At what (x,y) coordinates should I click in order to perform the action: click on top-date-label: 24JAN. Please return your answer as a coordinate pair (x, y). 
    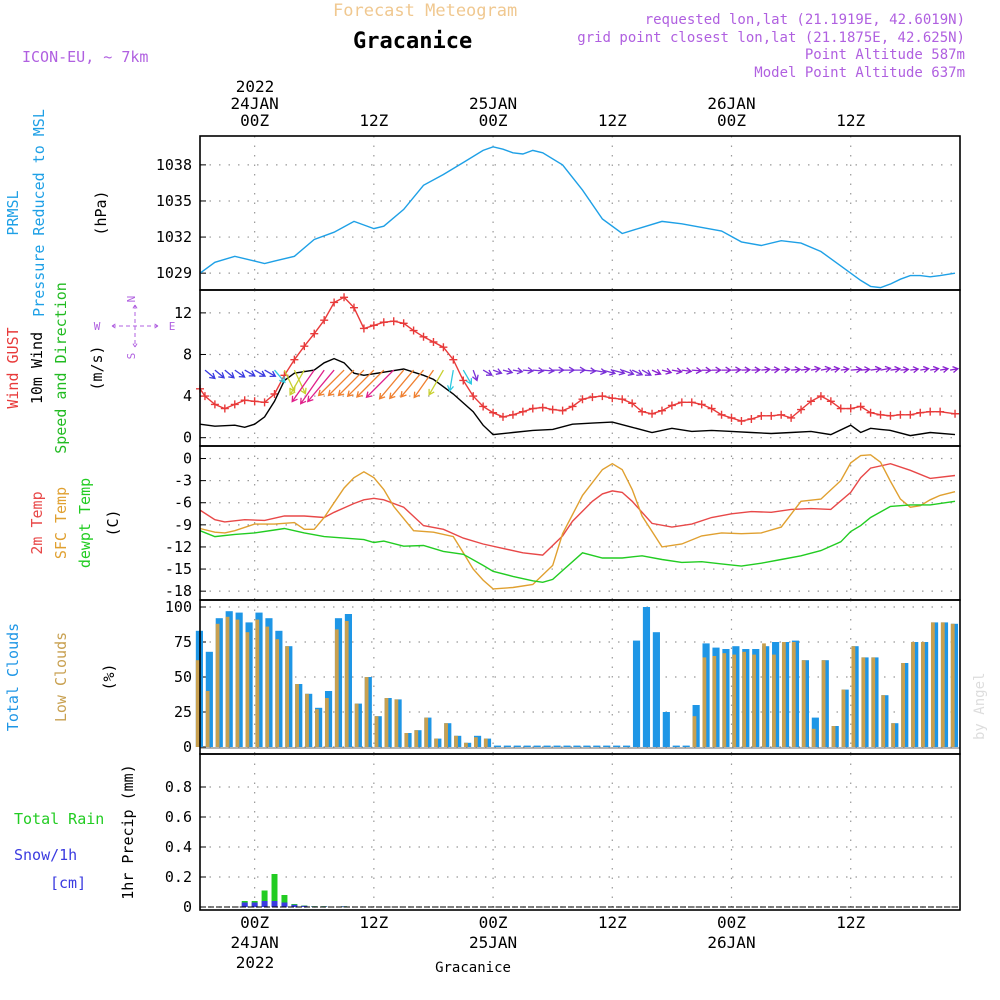
    Looking at the image, I should click on (255, 103).